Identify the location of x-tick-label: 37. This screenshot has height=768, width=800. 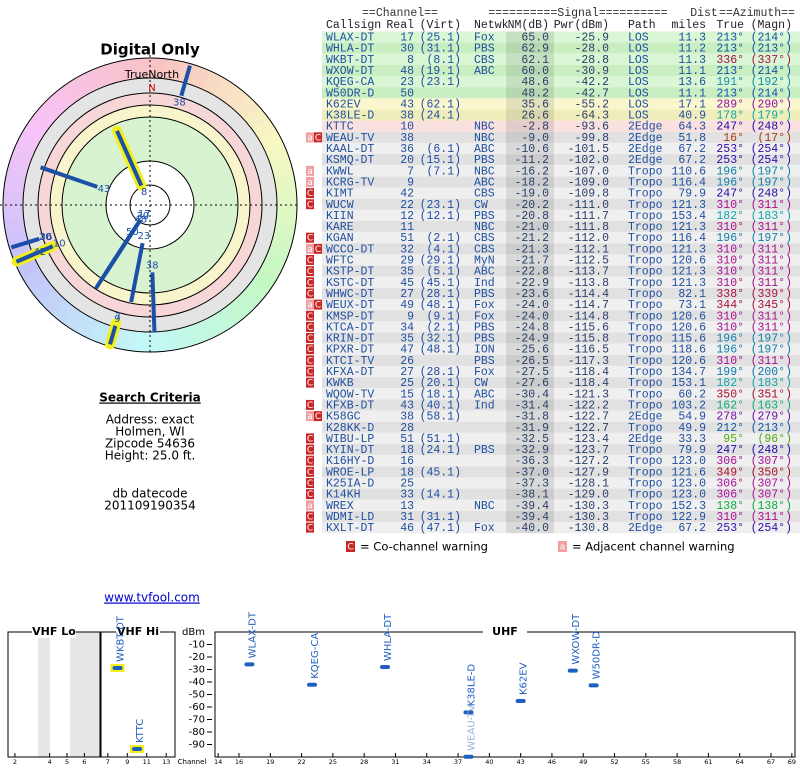
(458, 762).